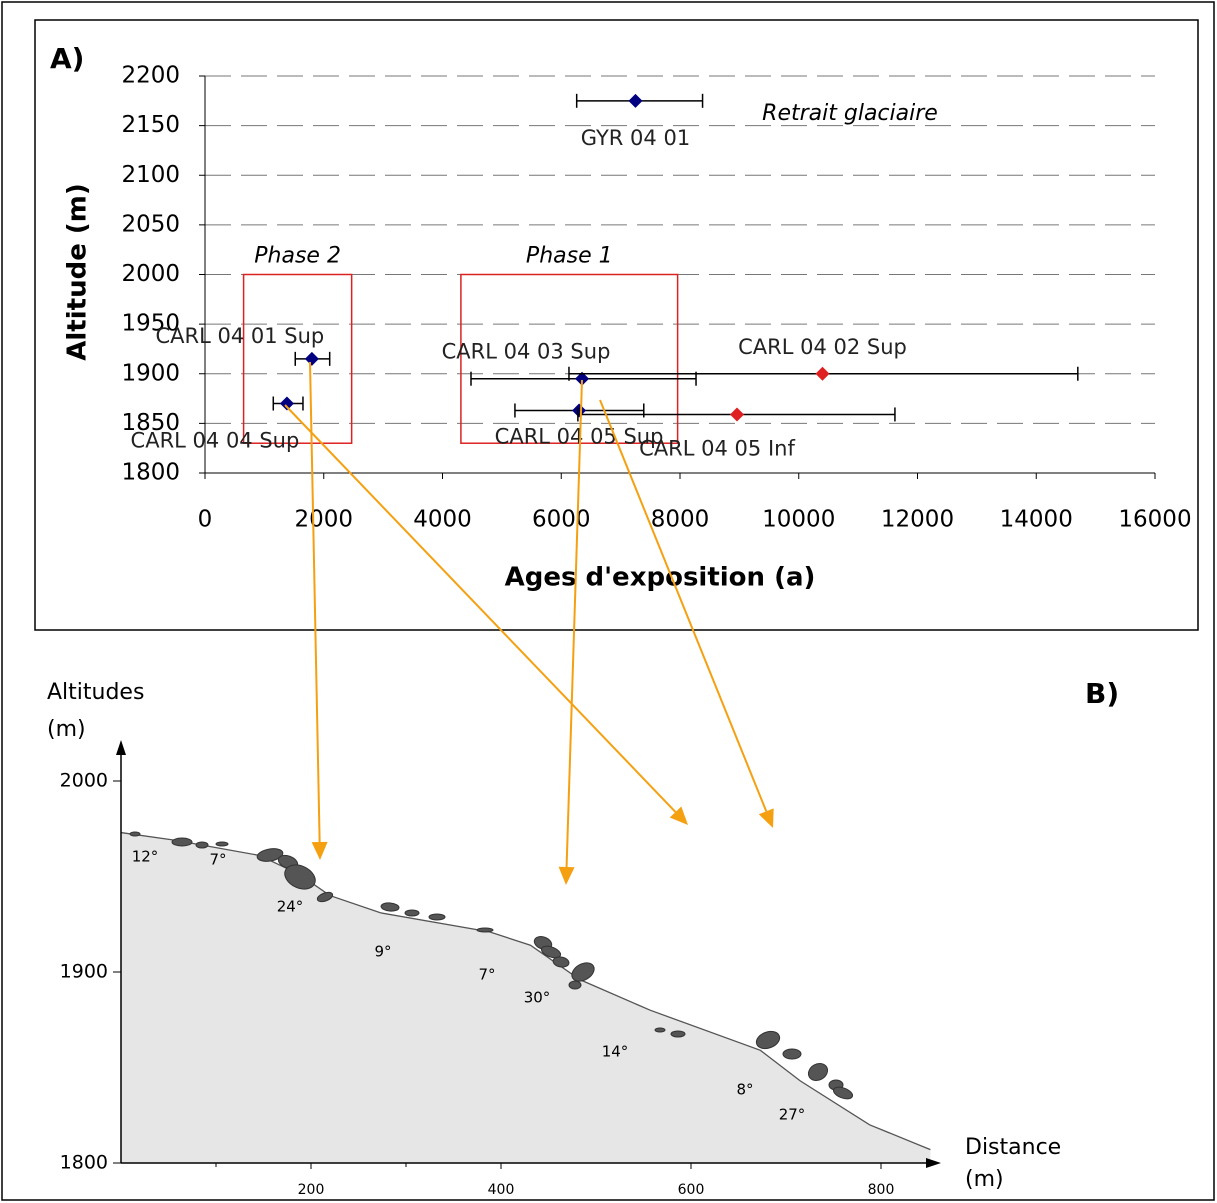  I want to click on point-label: GYR 04 01, so click(635, 138).